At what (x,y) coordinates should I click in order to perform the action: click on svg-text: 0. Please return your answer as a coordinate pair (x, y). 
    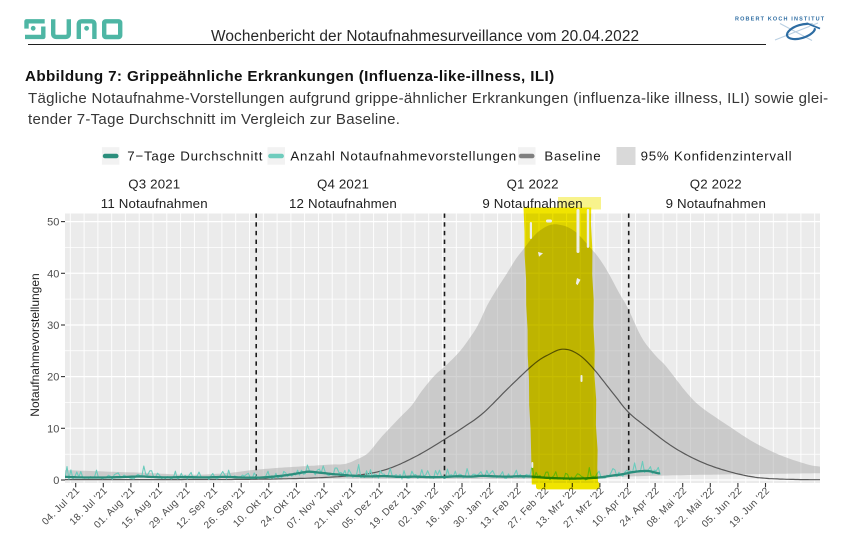
    Looking at the image, I should click on (56, 481).